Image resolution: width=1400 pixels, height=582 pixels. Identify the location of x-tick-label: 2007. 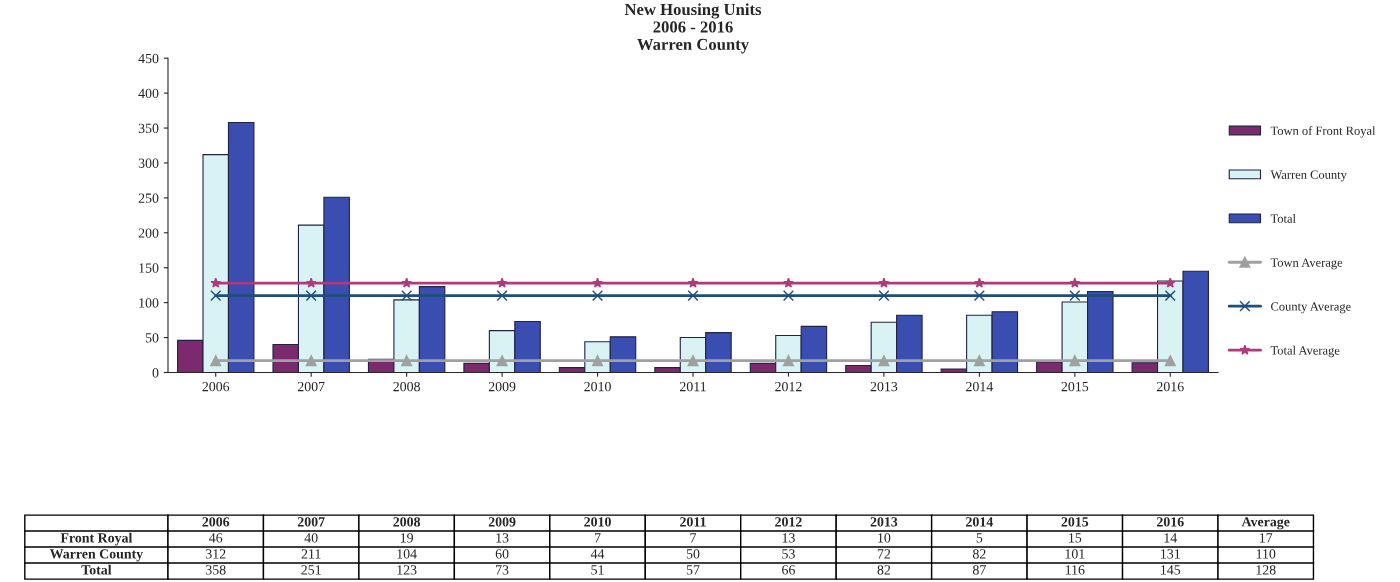
(311, 386).